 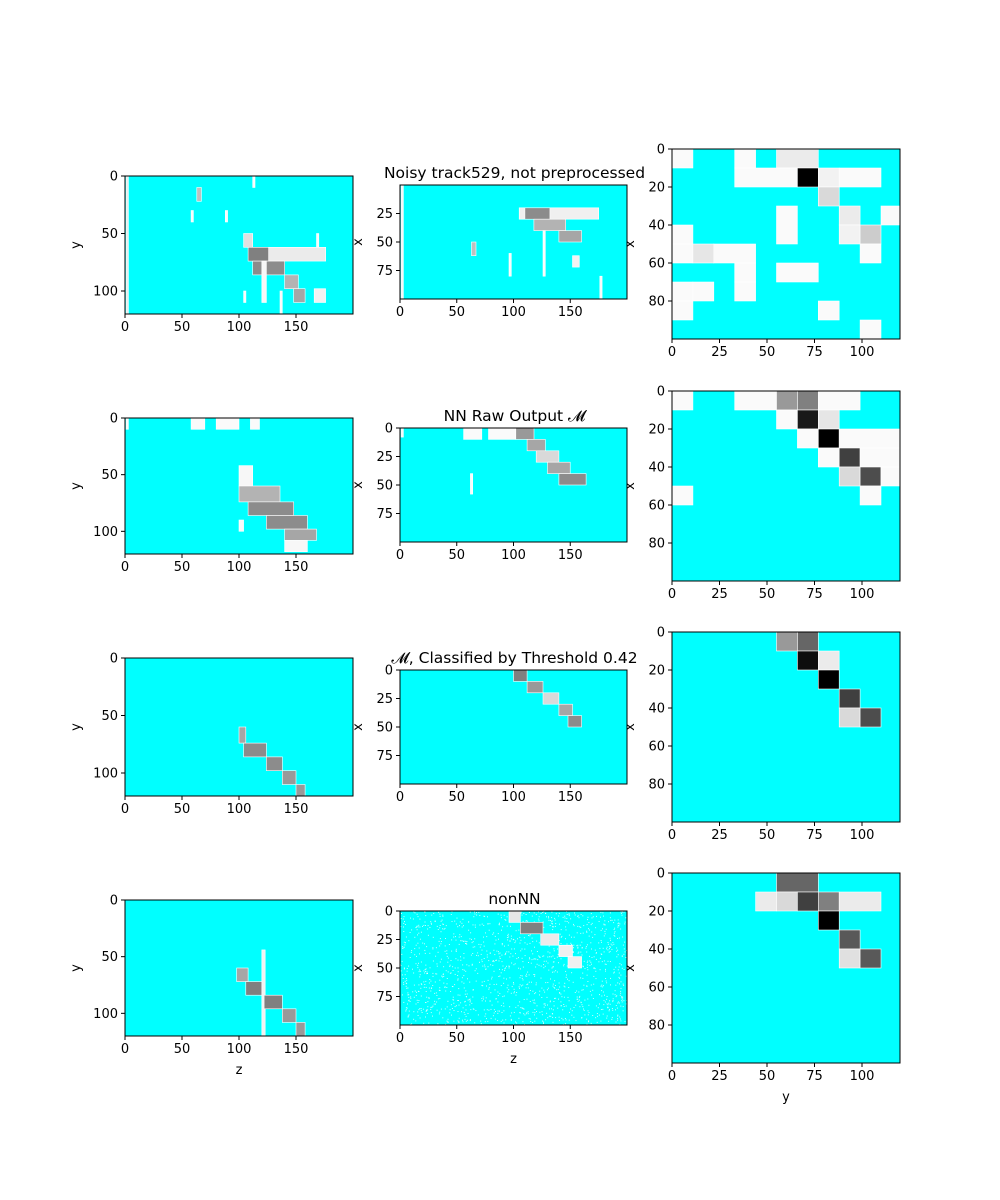 I want to click on y-tick-label: 50, so click(x=384, y=969).